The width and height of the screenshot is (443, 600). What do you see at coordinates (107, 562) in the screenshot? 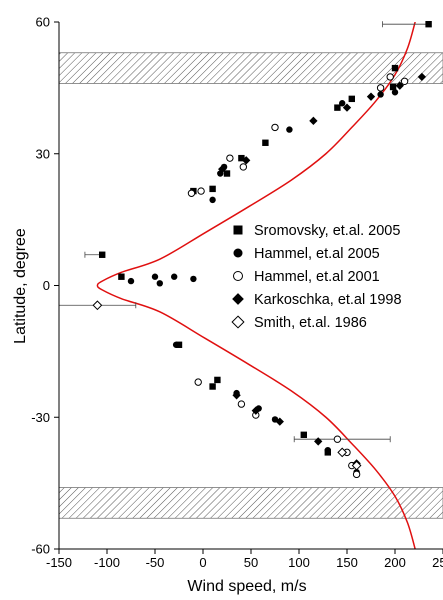
I see `x-tick-label: -100` at bounding box center [107, 562].